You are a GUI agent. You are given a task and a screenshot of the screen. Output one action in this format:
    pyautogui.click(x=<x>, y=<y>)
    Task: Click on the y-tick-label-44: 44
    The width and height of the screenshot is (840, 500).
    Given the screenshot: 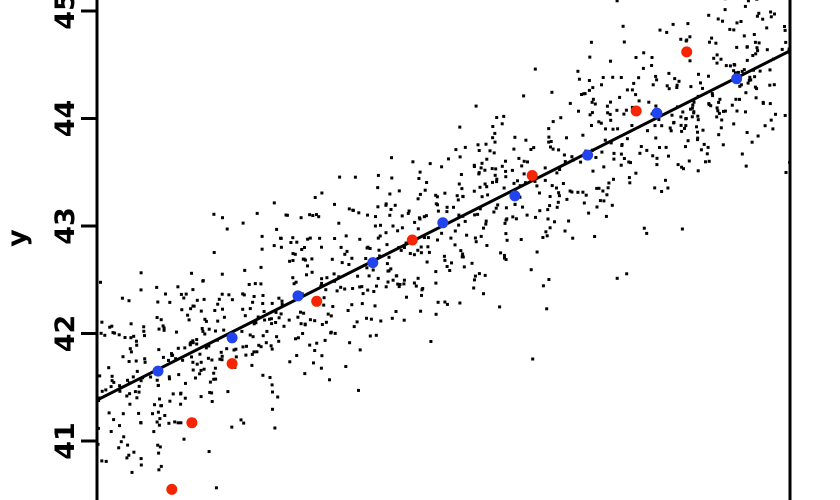 What is the action you would take?
    pyautogui.click(x=65, y=119)
    